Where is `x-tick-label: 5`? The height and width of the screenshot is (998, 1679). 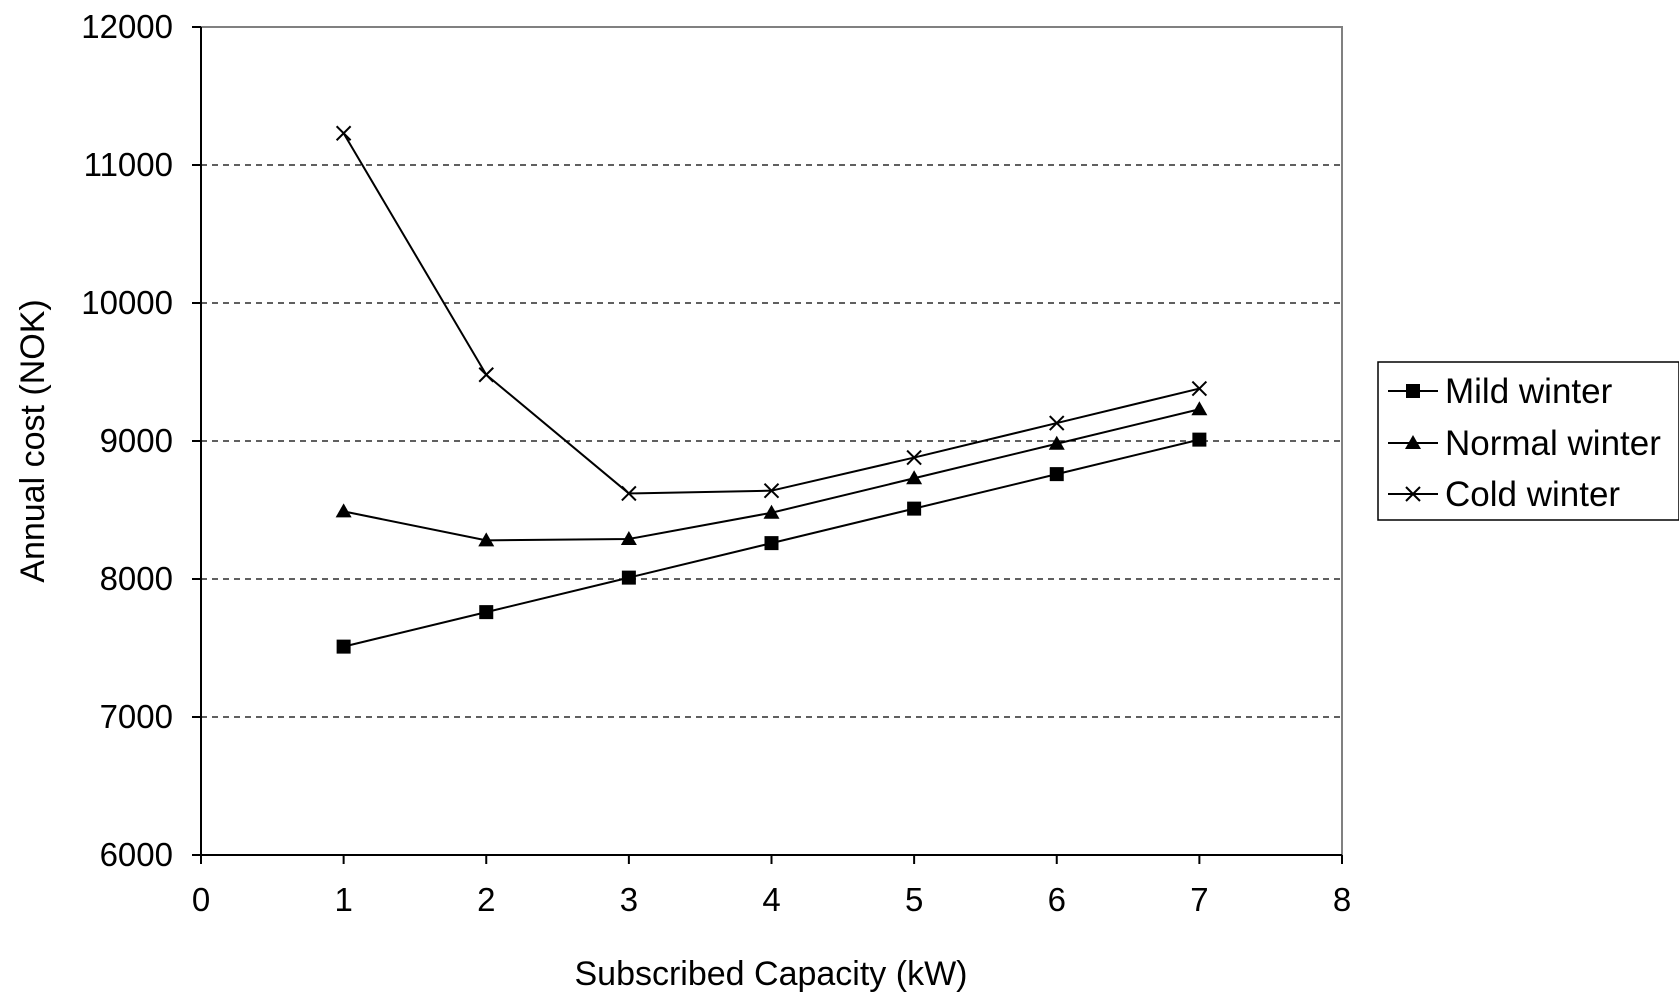
x-tick-label: 5 is located at coordinates (914, 899).